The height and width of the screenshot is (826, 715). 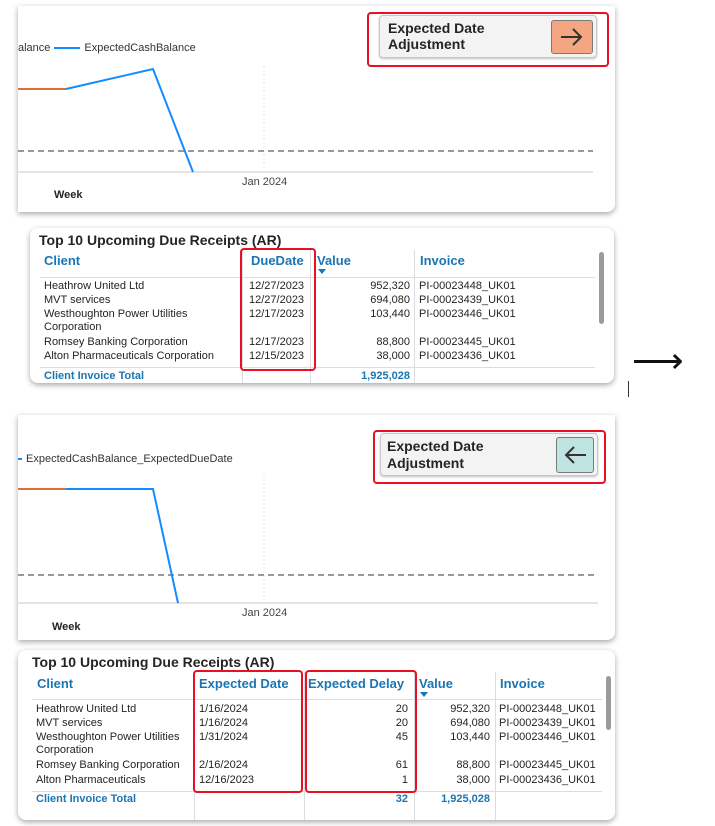 What do you see at coordinates (223, 765) in the screenshot?
I see `cell-expected-date: 2/16/2024` at bounding box center [223, 765].